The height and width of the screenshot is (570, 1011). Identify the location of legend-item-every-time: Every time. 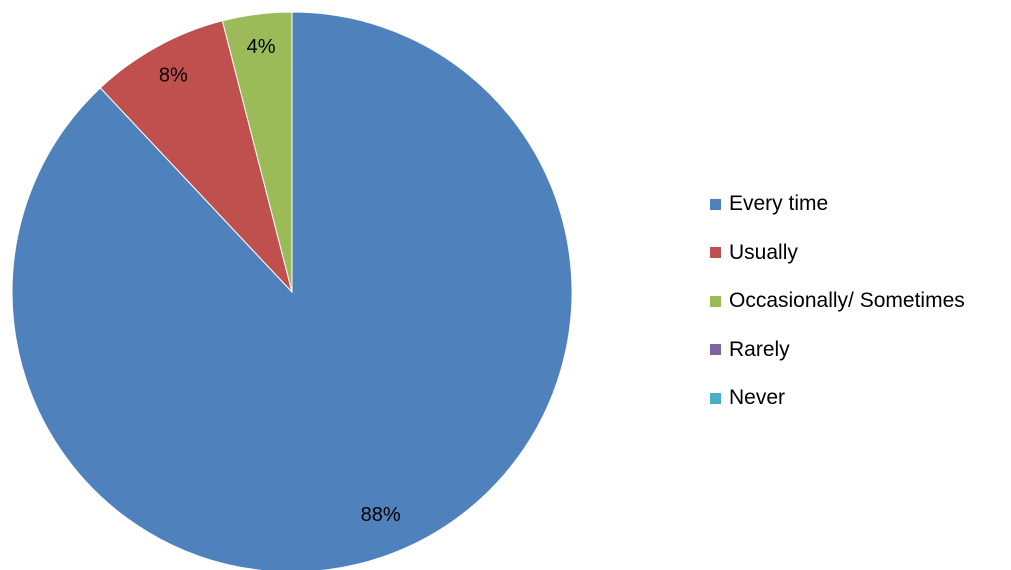
(860, 204).